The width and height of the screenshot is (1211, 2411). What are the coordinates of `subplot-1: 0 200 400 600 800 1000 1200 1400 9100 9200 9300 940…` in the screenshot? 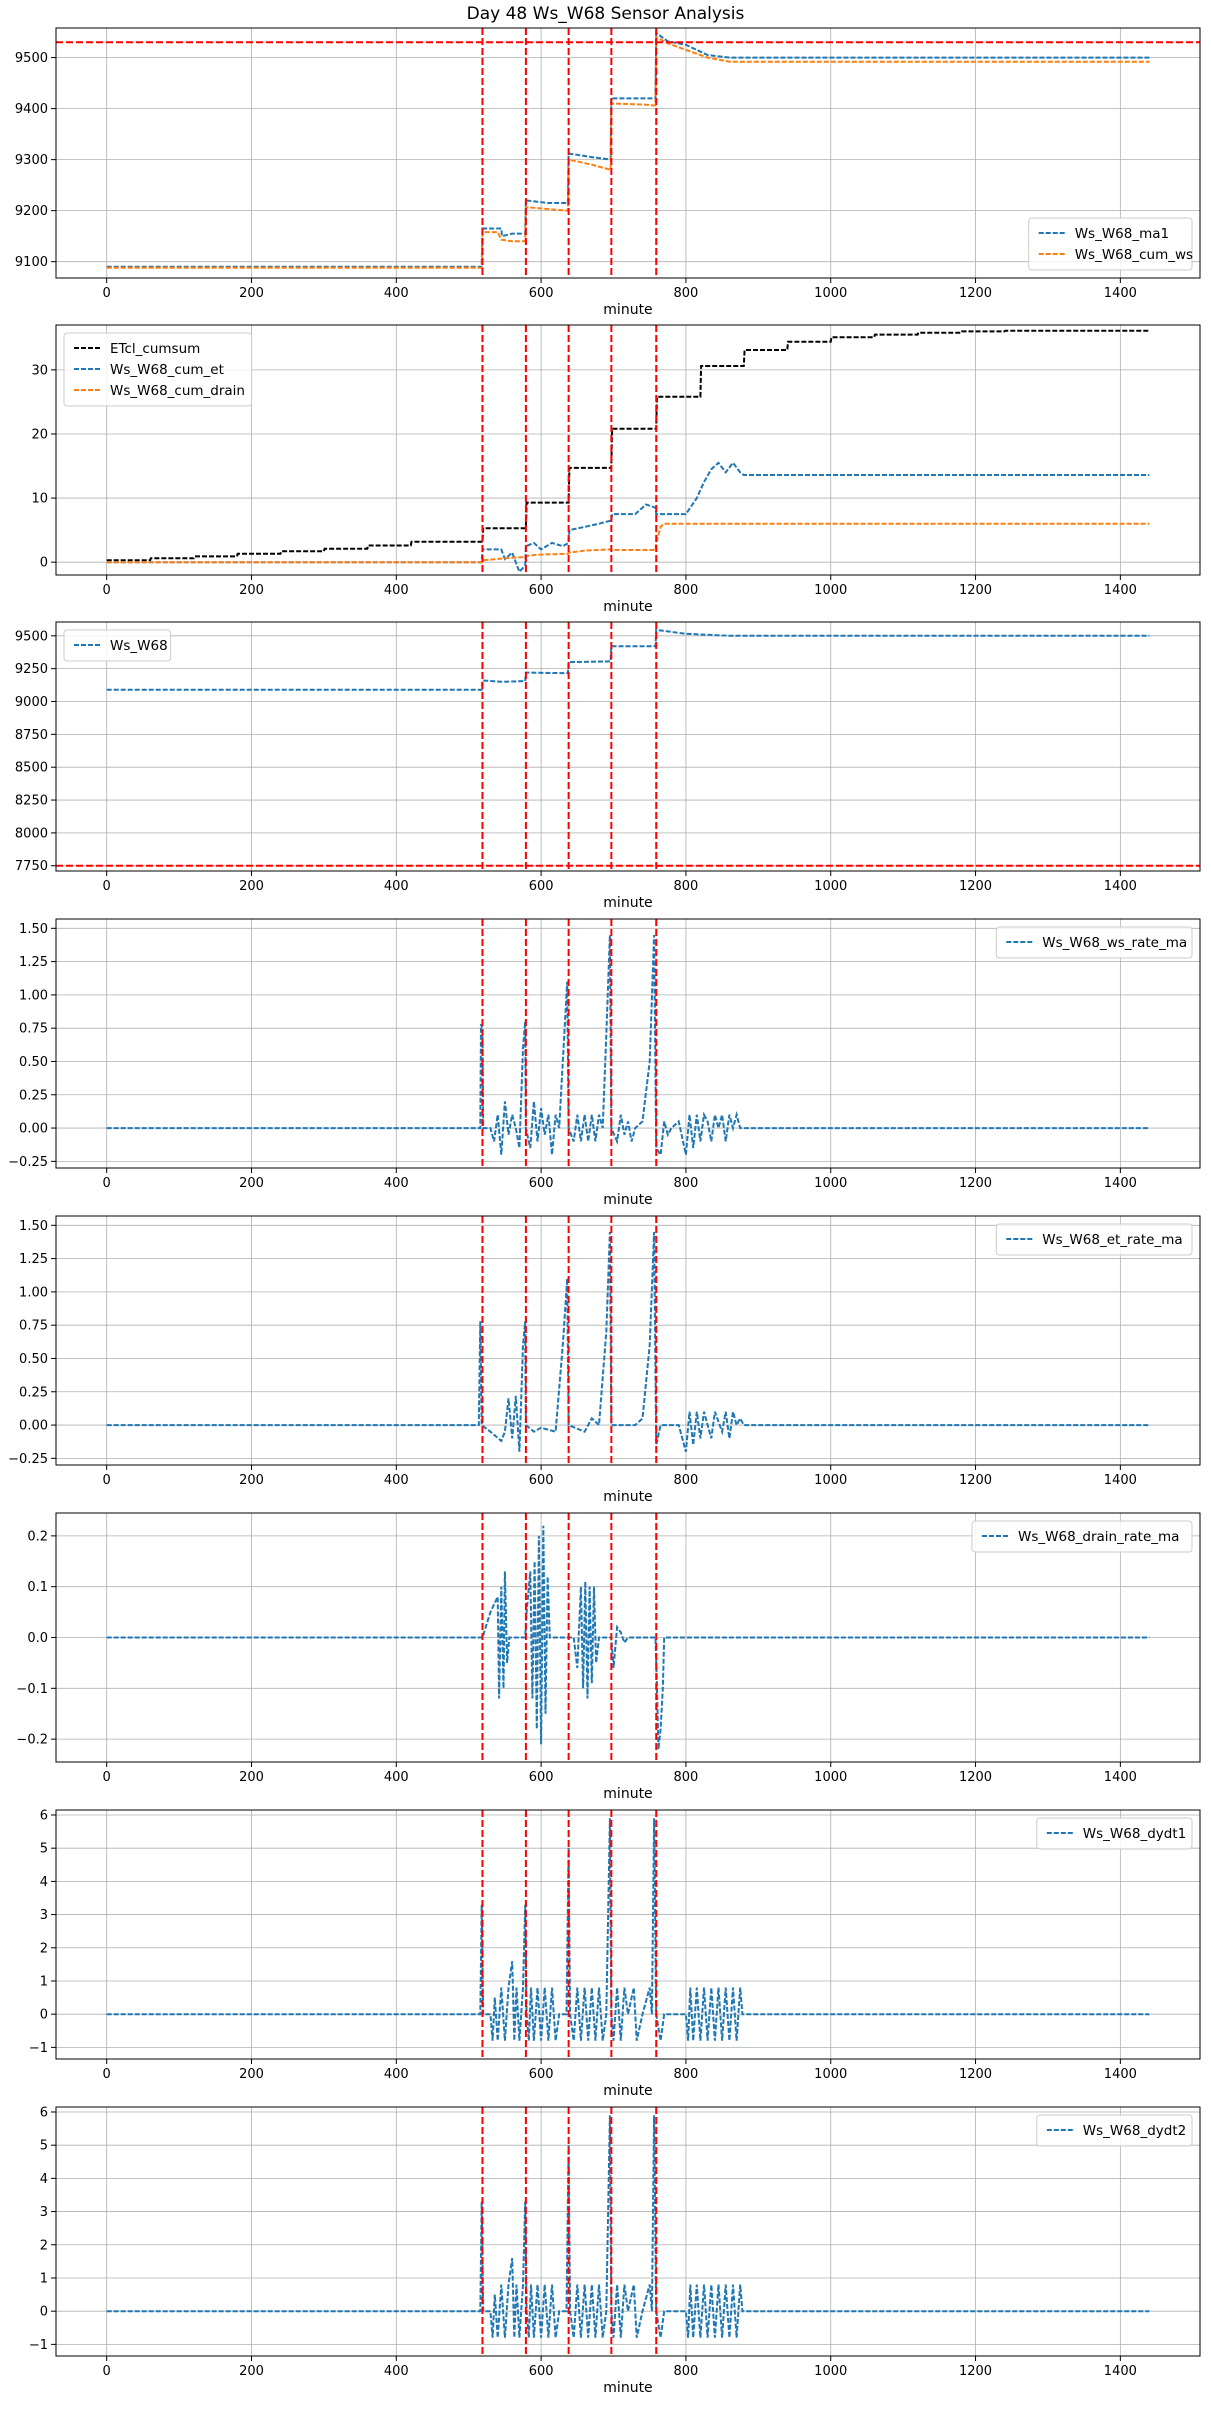 It's located at (608, 172).